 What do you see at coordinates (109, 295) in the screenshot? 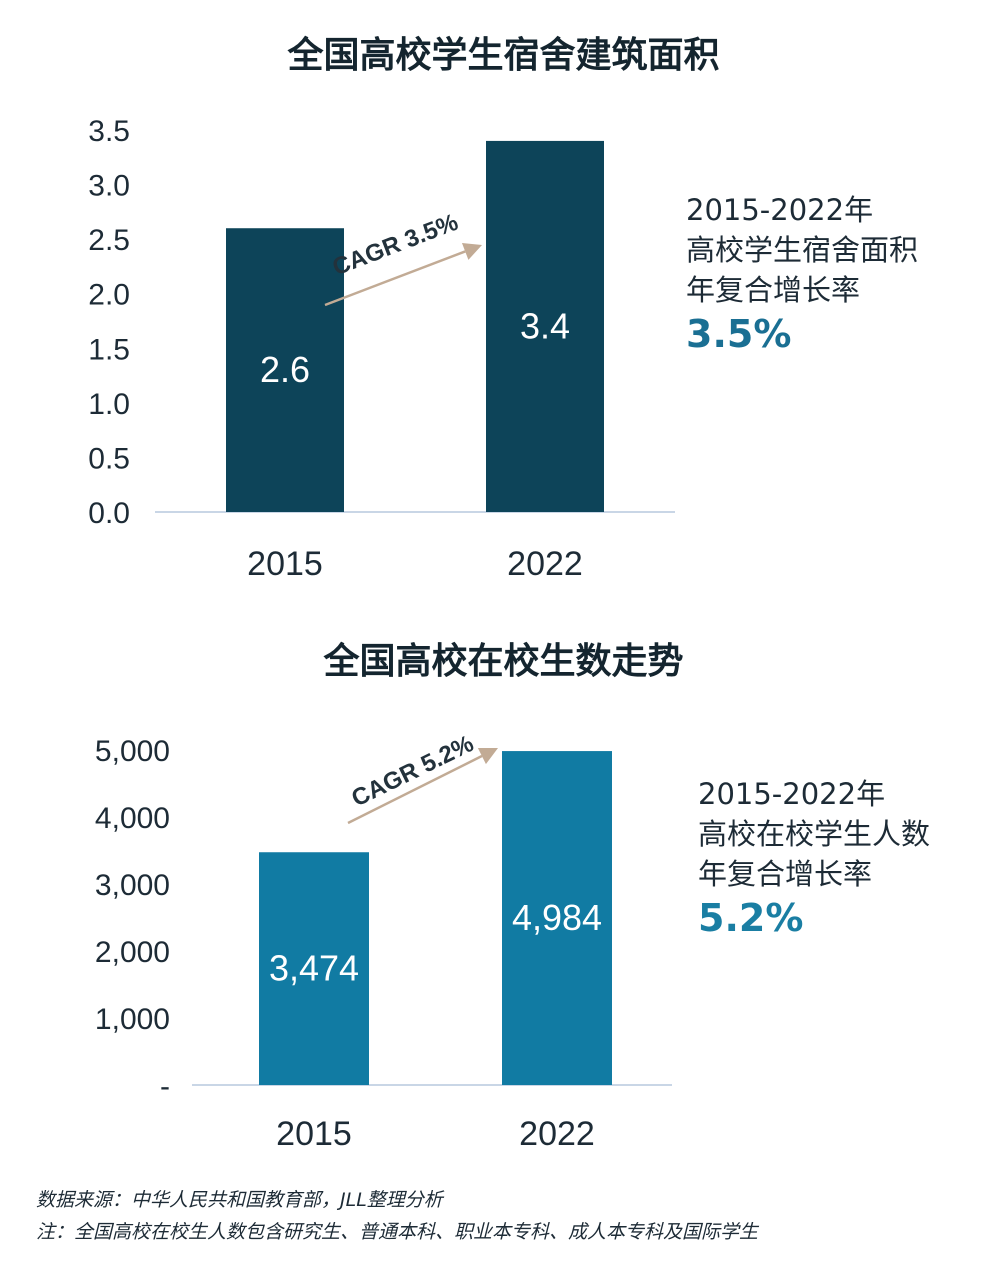
I see `y-tick-label: 2.0` at bounding box center [109, 295].